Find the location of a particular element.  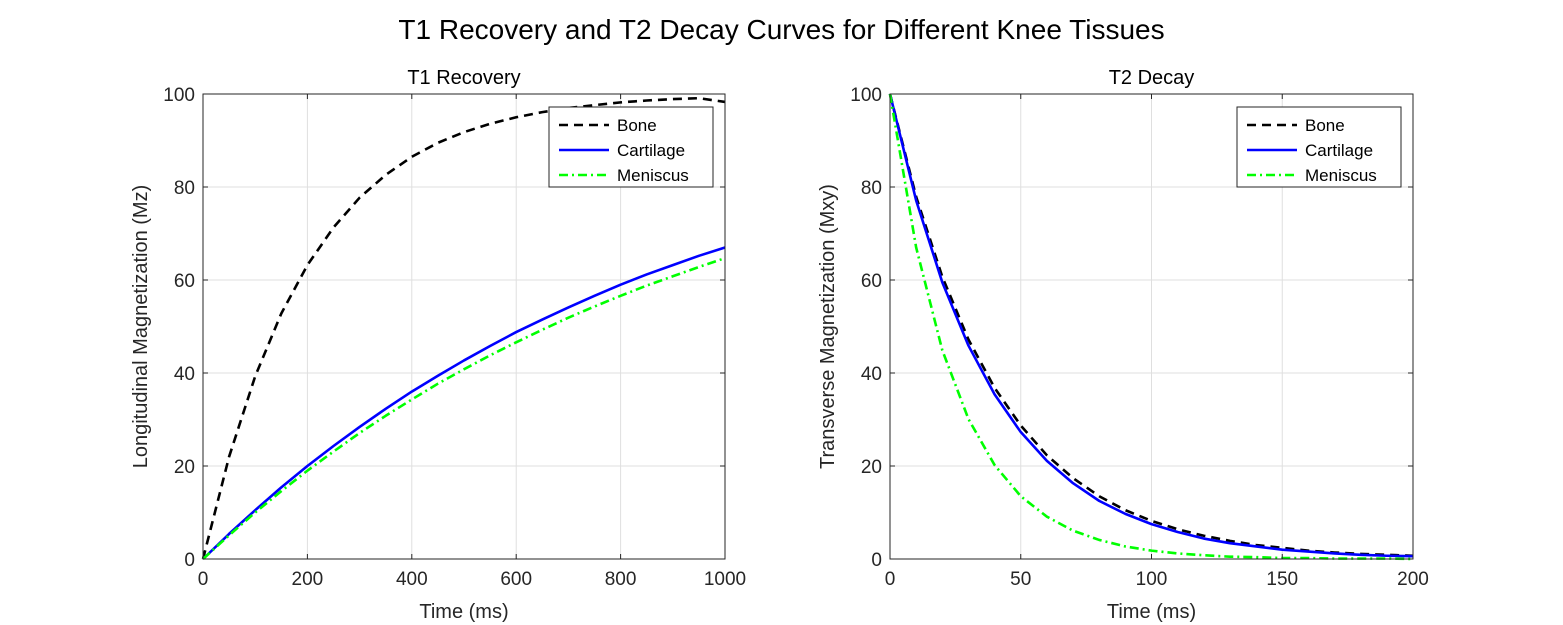

x-tick-label: 600 is located at coordinates (516, 579).